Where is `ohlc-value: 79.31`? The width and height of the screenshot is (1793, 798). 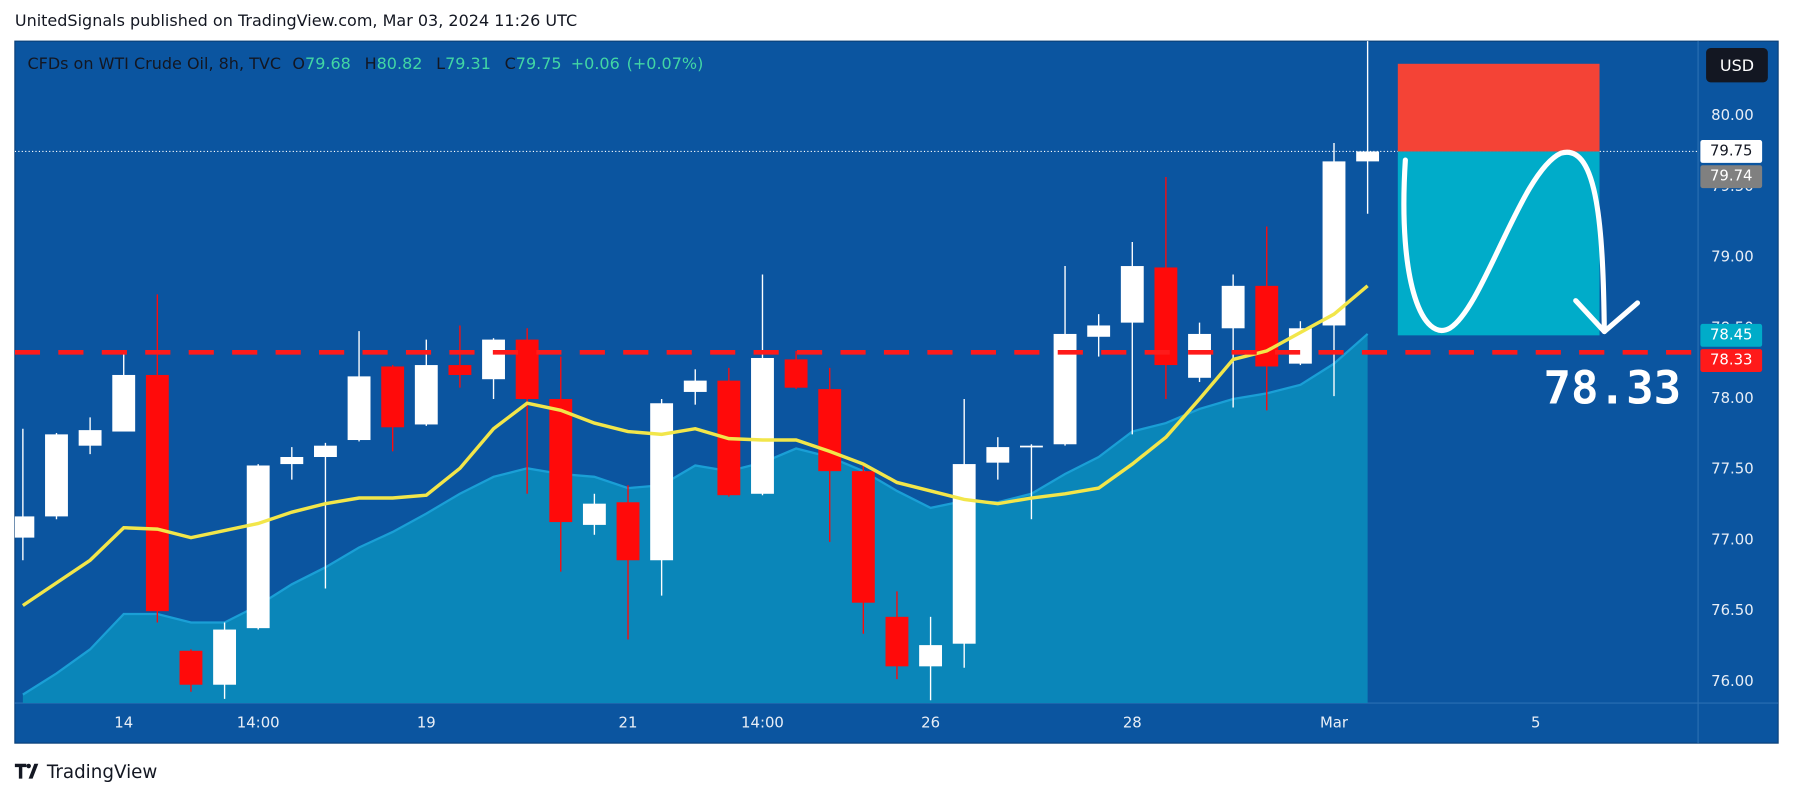 ohlc-value: 79.31 is located at coordinates (468, 63).